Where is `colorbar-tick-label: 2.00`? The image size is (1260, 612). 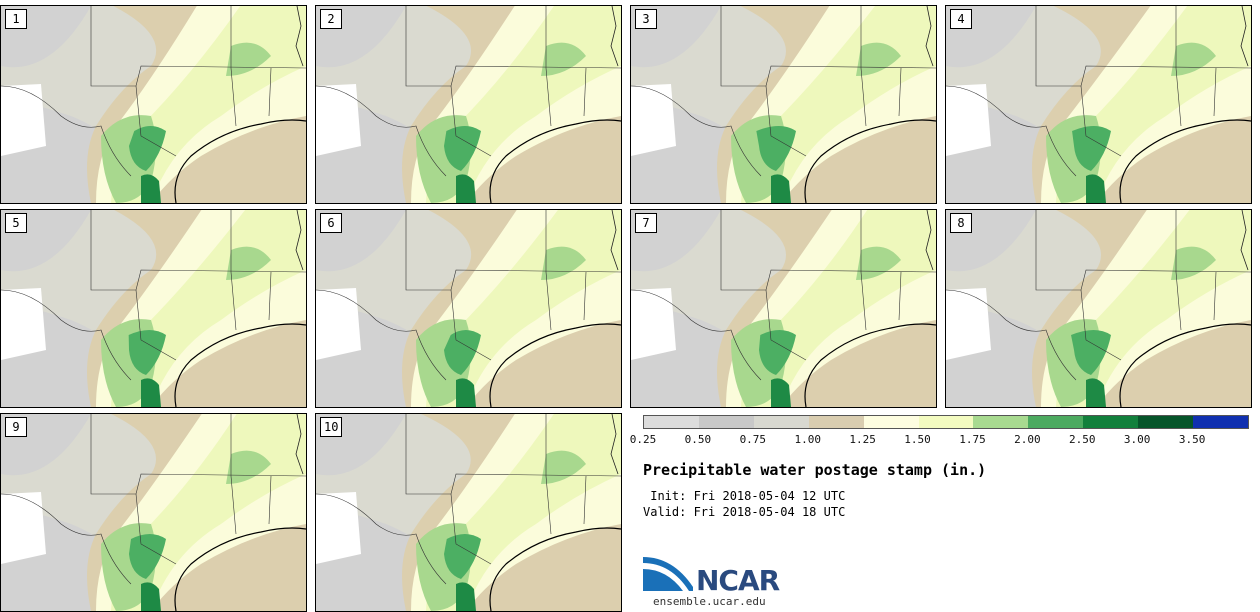
colorbar-tick-label: 2.00 is located at coordinates (1027, 439).